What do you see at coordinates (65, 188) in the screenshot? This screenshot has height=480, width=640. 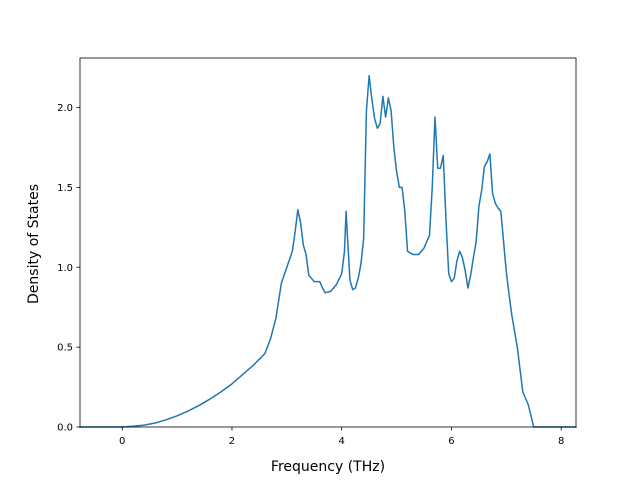 I see `y-tick-label: 1.5` at bounding box center [65, 188].